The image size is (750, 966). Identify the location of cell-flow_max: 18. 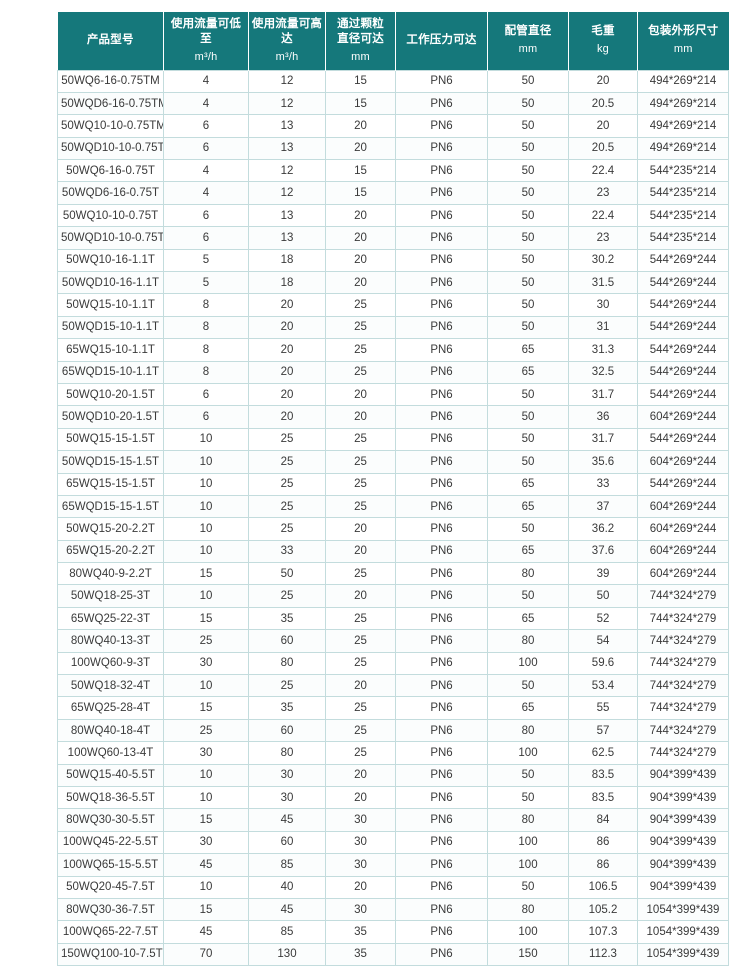
(287, 283).